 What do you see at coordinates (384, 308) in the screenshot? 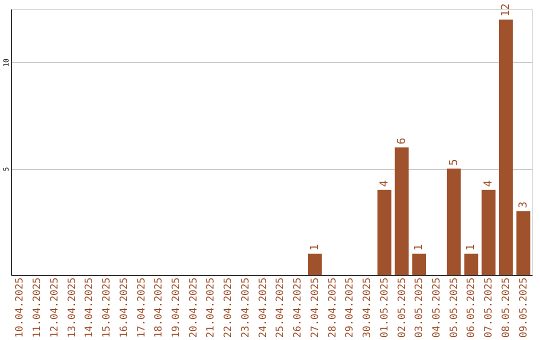
I see `x-tick-label: 01.05.2025` at bounding box center [384, 308].